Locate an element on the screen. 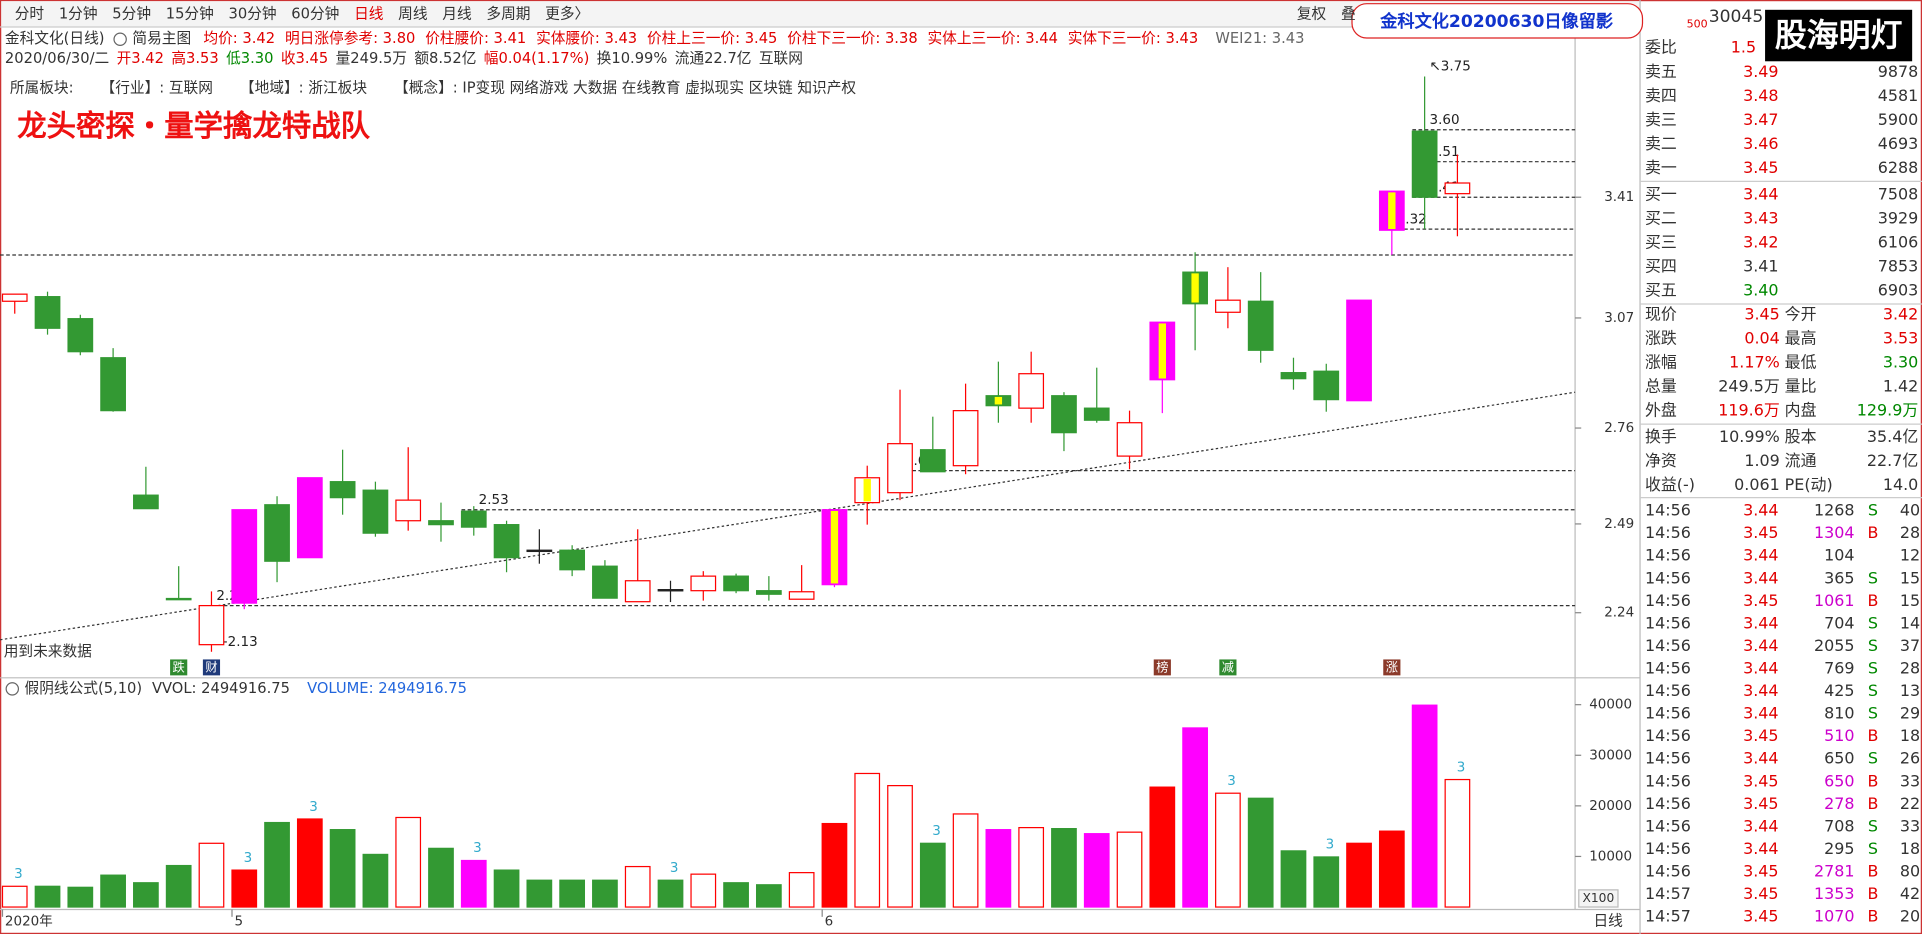  quote-label: PE(动) is located at coordinates (1809, 484).